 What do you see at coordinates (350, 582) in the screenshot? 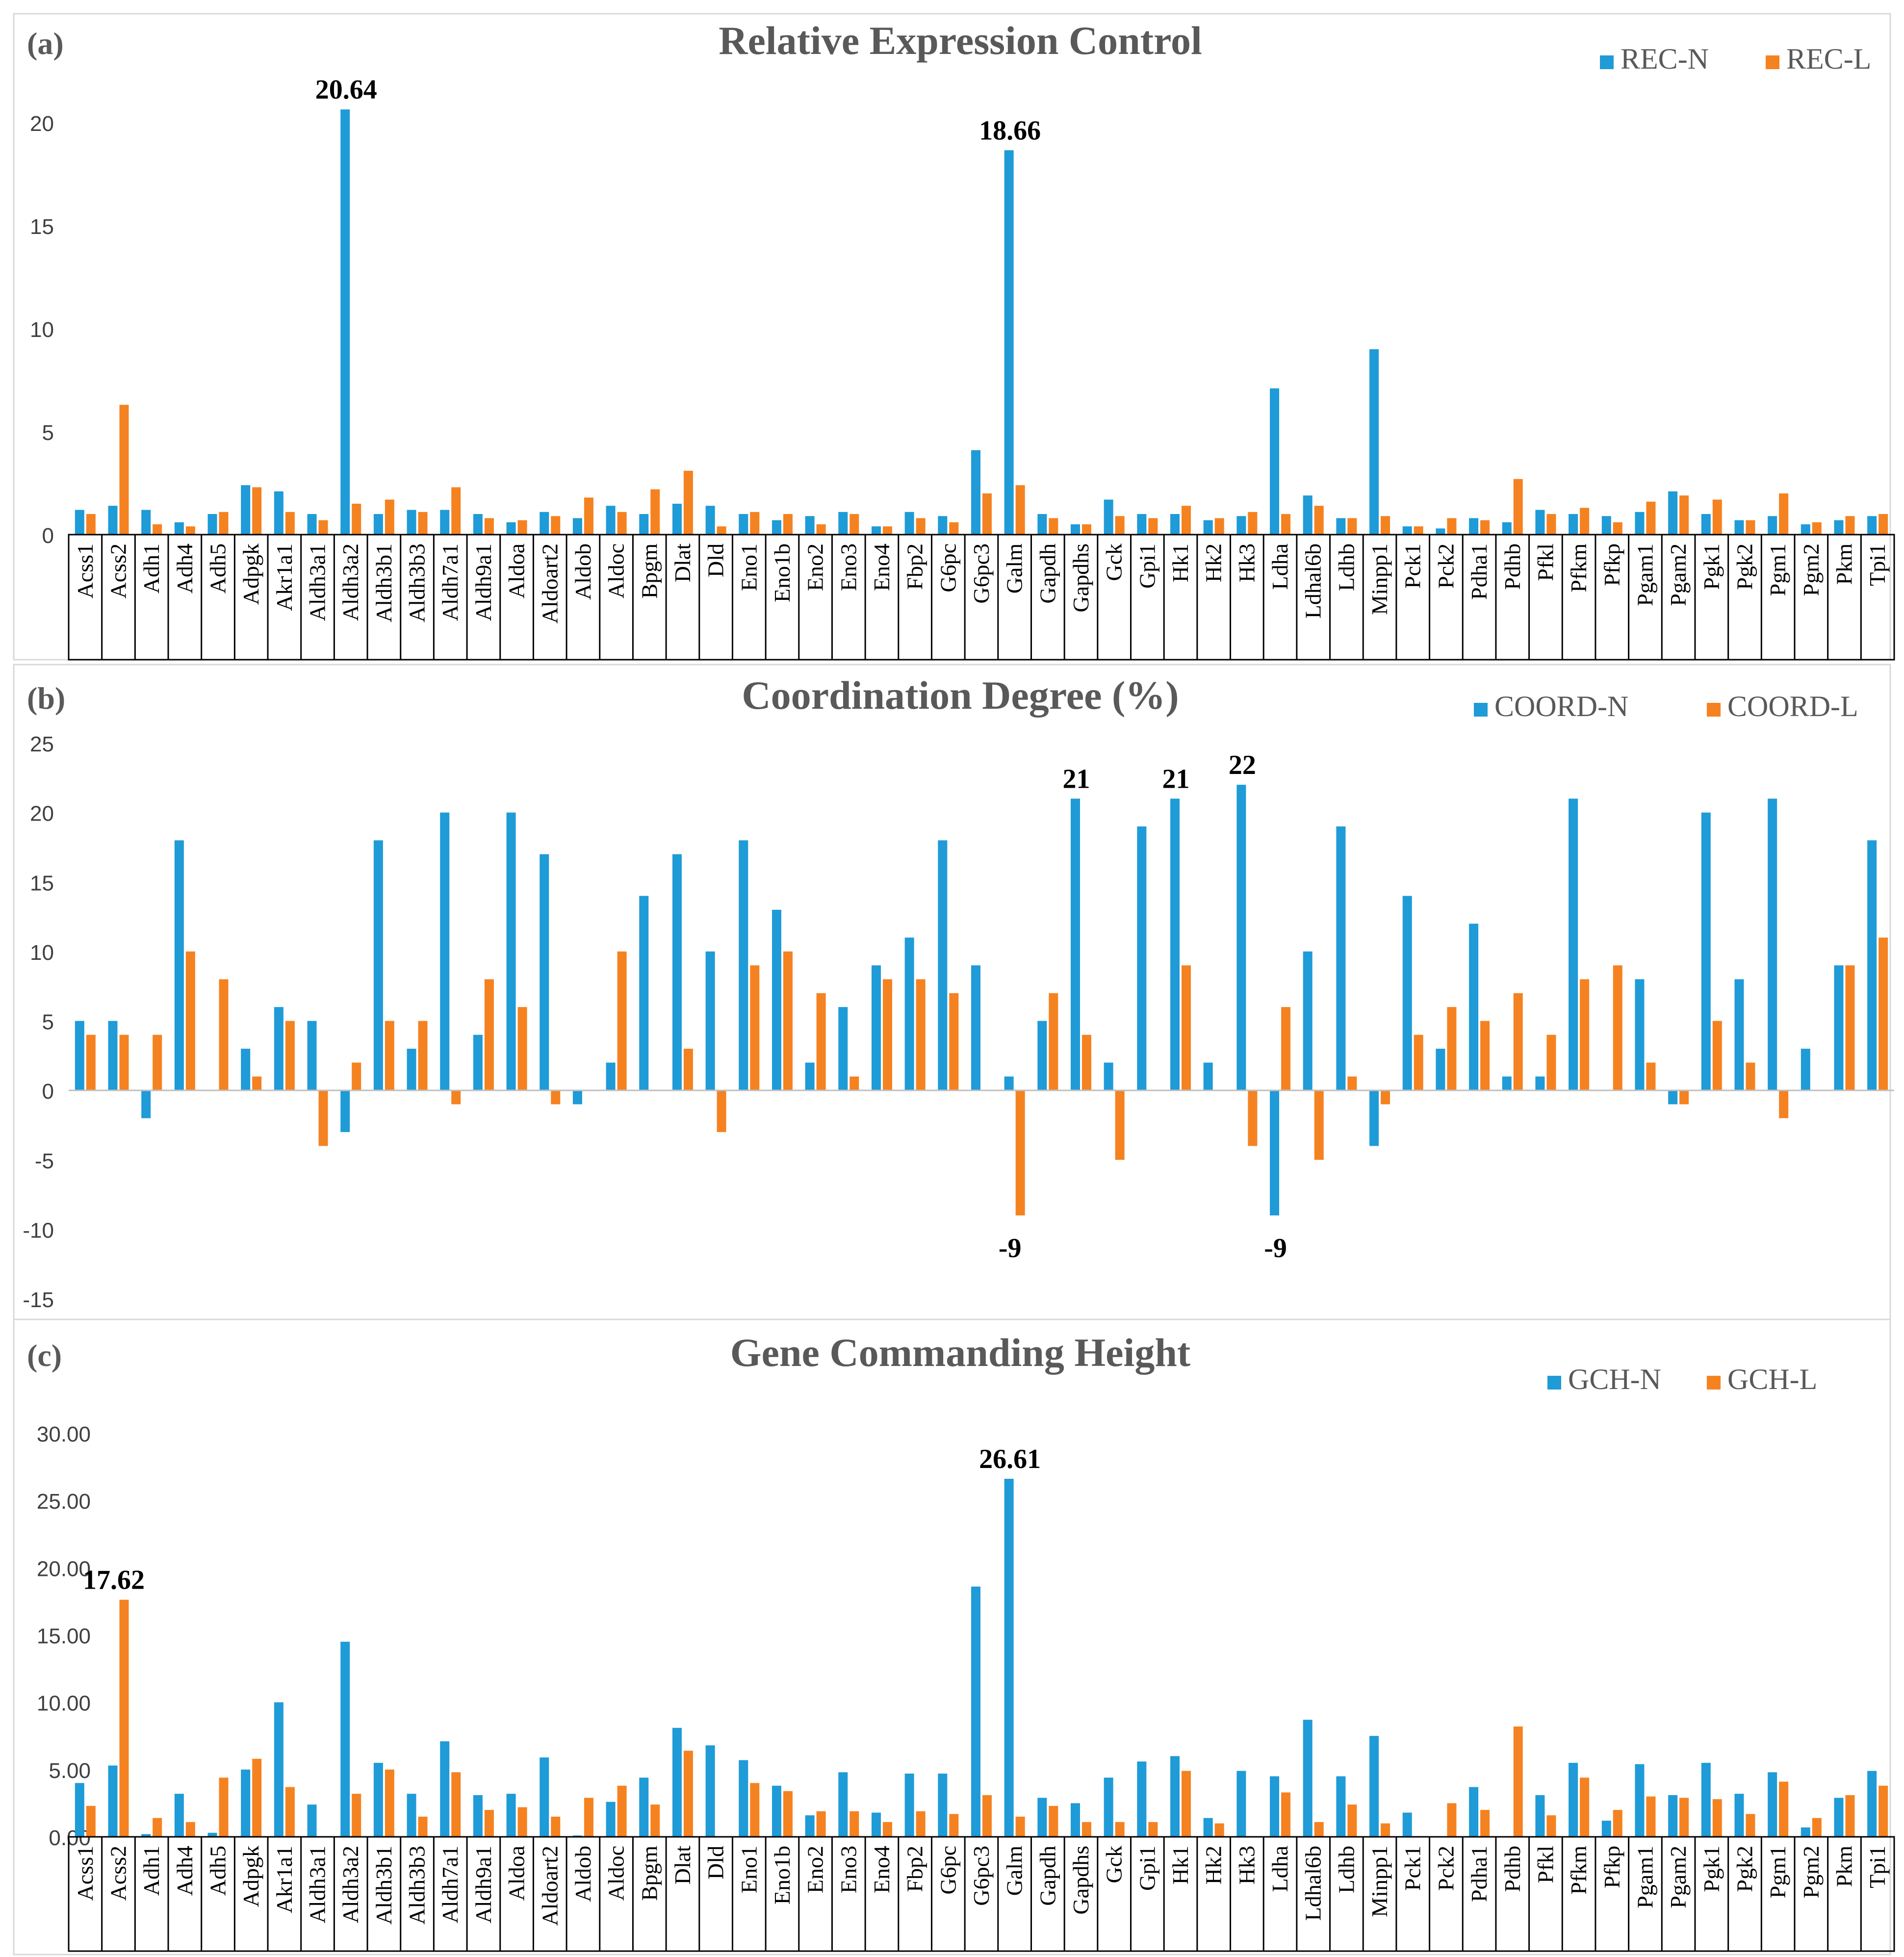
I see `x-tick-label: Aldh3a2` at bounding box center [350, 582].